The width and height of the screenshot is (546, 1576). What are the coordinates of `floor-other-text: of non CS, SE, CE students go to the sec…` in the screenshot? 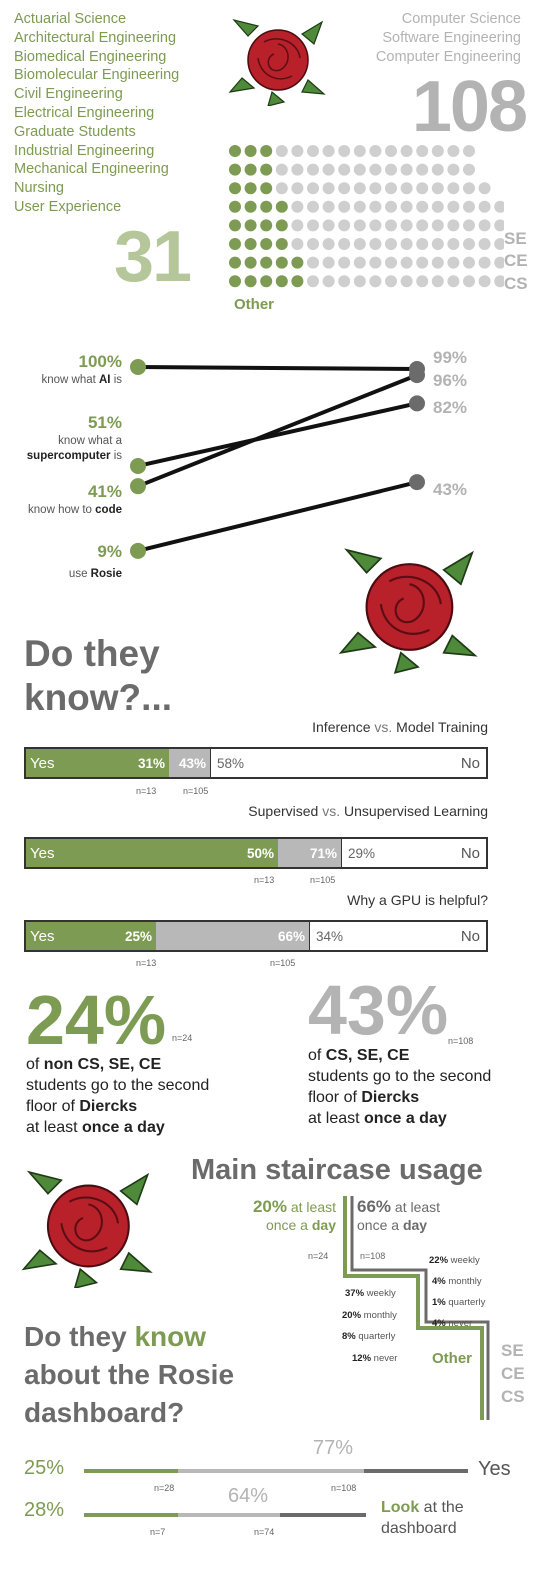 It's located at (118, 1096).